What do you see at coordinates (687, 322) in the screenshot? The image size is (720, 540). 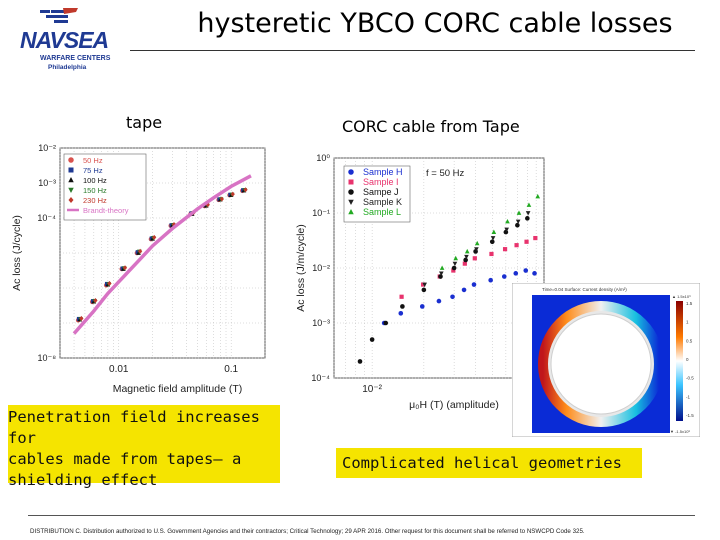 I see `colorbar-tick: 1` at bounding box center [687, 322].